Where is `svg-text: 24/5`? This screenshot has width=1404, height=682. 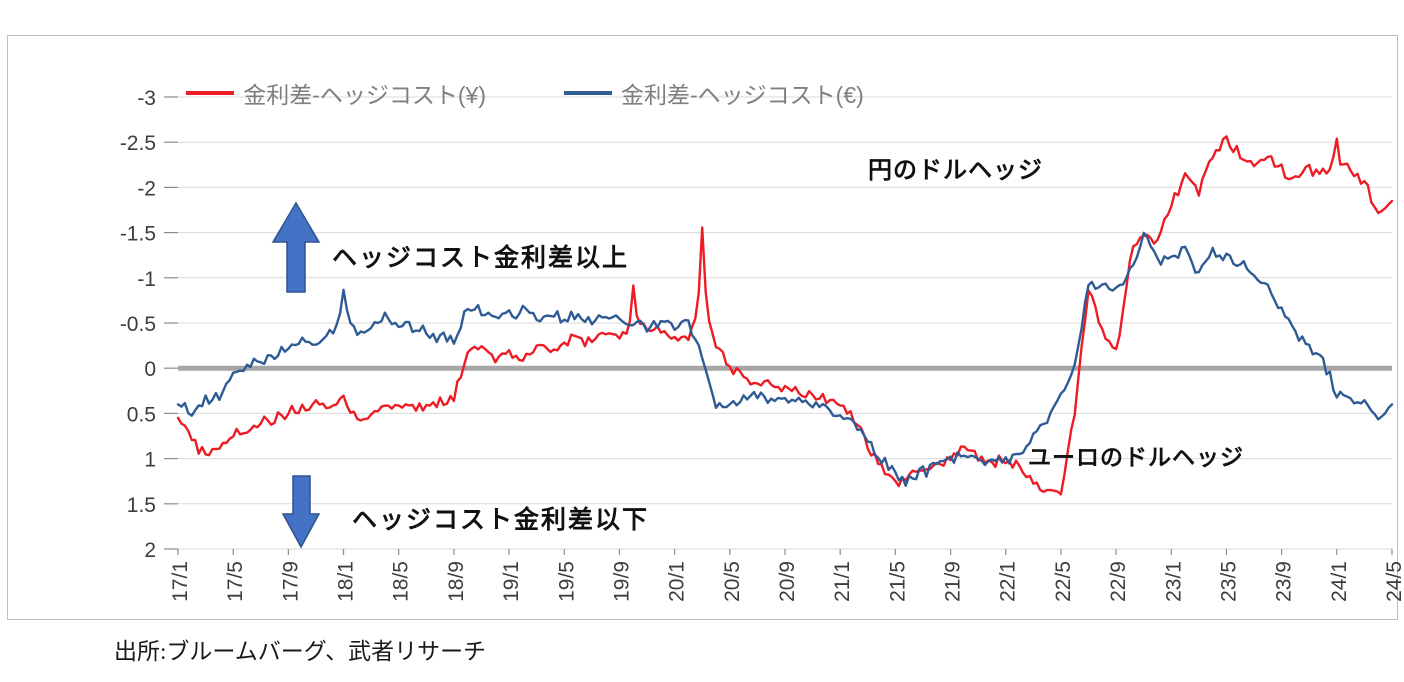 svg-text: 24/5 is located at coordinates (1393, 581).